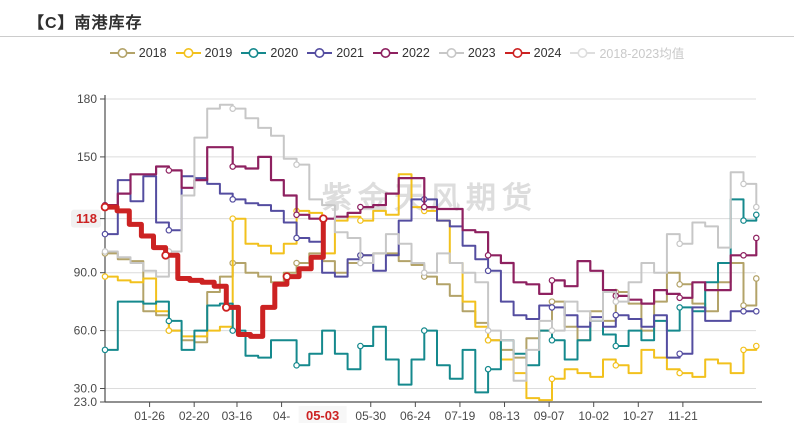 This screenshot has height=430, width=794. What do you see at coordinates (86, 331) in the screenshot?
I see `y-tick-label: 60.0` at bounding box center [86, 331].